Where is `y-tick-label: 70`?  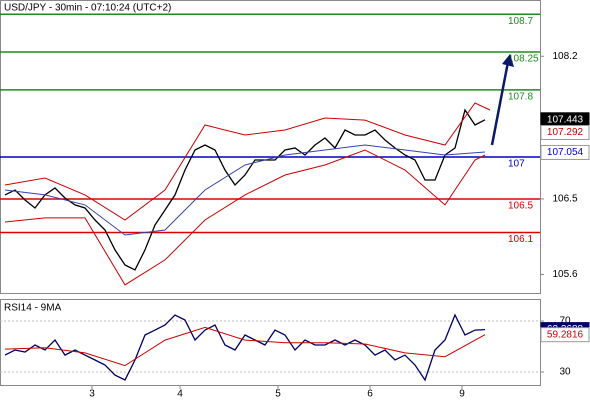
y-tick-label: 70 is located at coordinates (565, 321).